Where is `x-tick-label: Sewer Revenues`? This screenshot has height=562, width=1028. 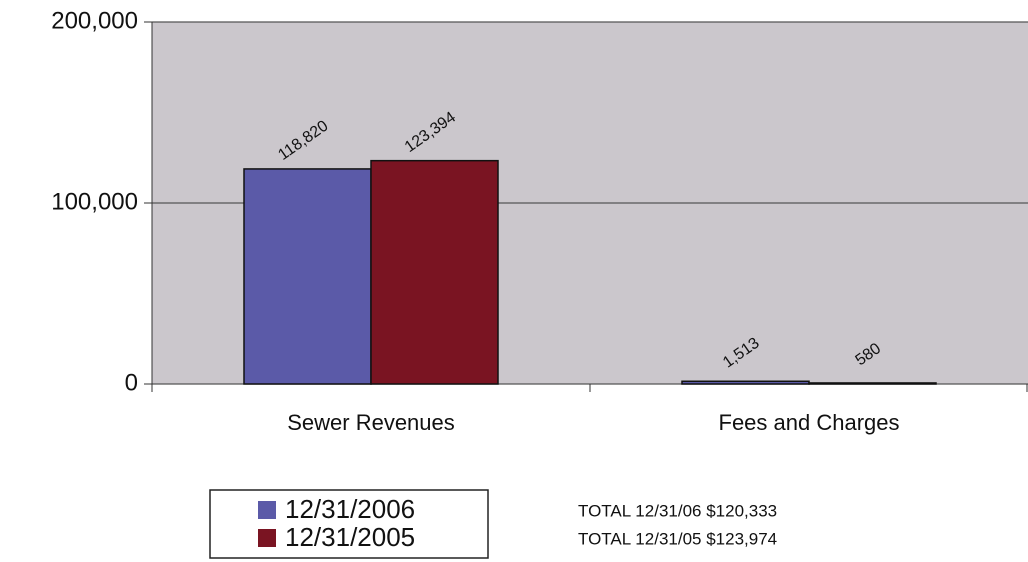
x-tick-label: Sewer Revenues is located at coordinates (371, 422).